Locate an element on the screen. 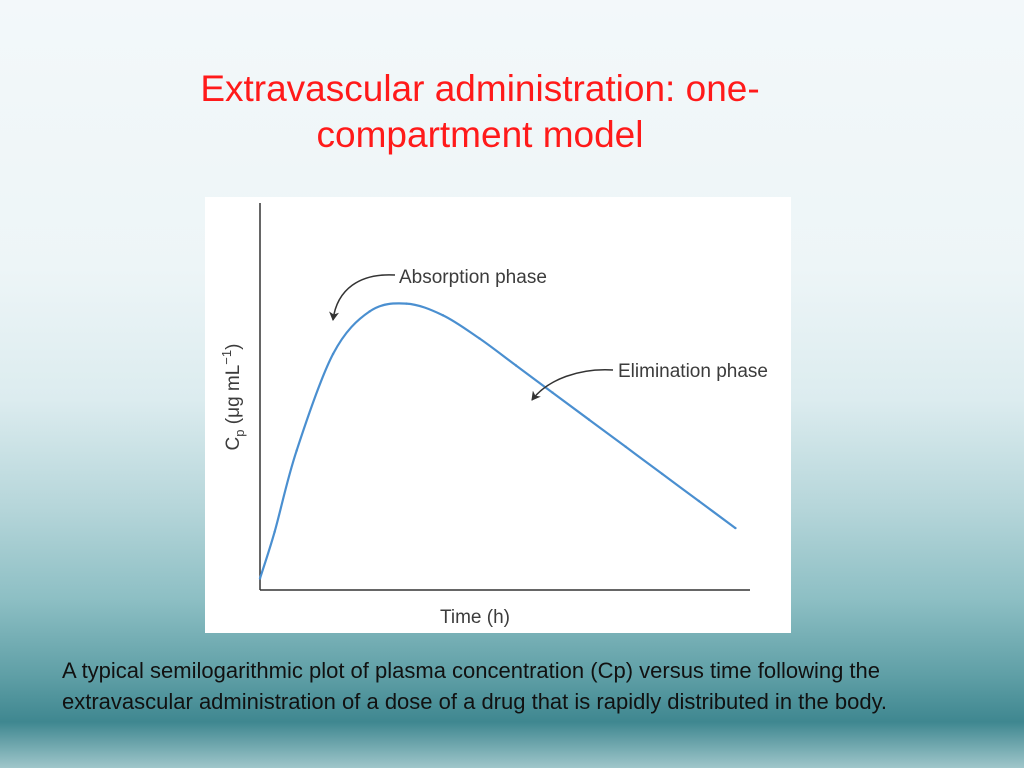  x-axis-label: Time (h) is located at coordinates (475, 617).